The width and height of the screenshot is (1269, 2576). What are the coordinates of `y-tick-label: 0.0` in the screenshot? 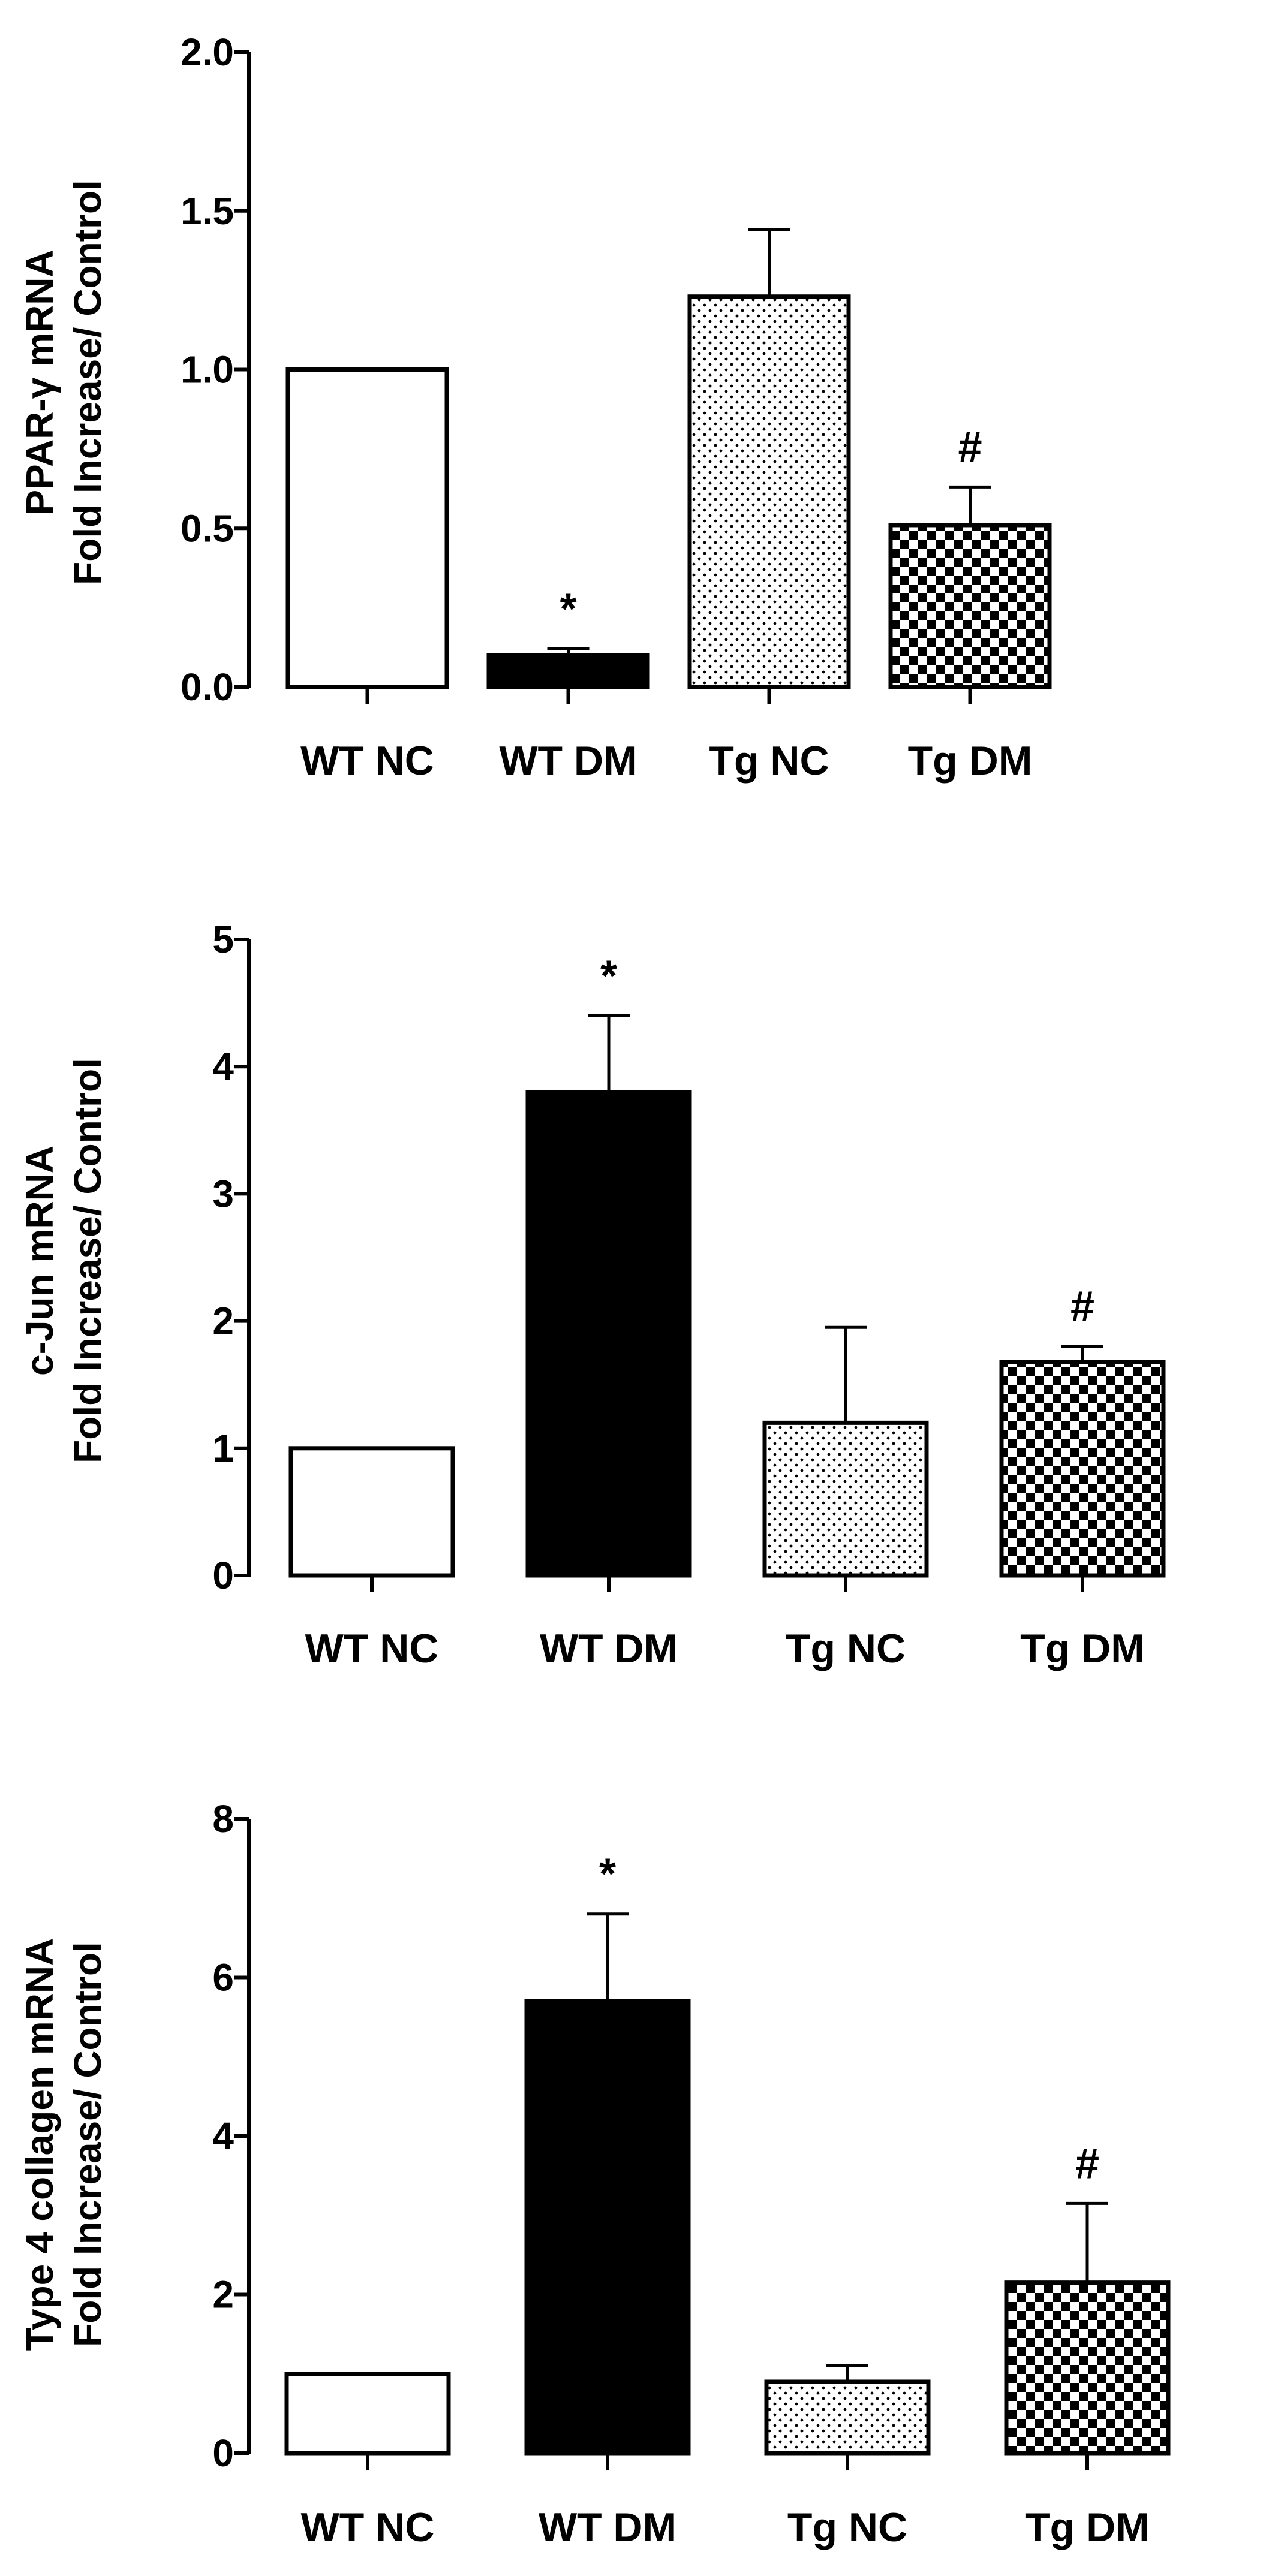 It's located at (207, 687).